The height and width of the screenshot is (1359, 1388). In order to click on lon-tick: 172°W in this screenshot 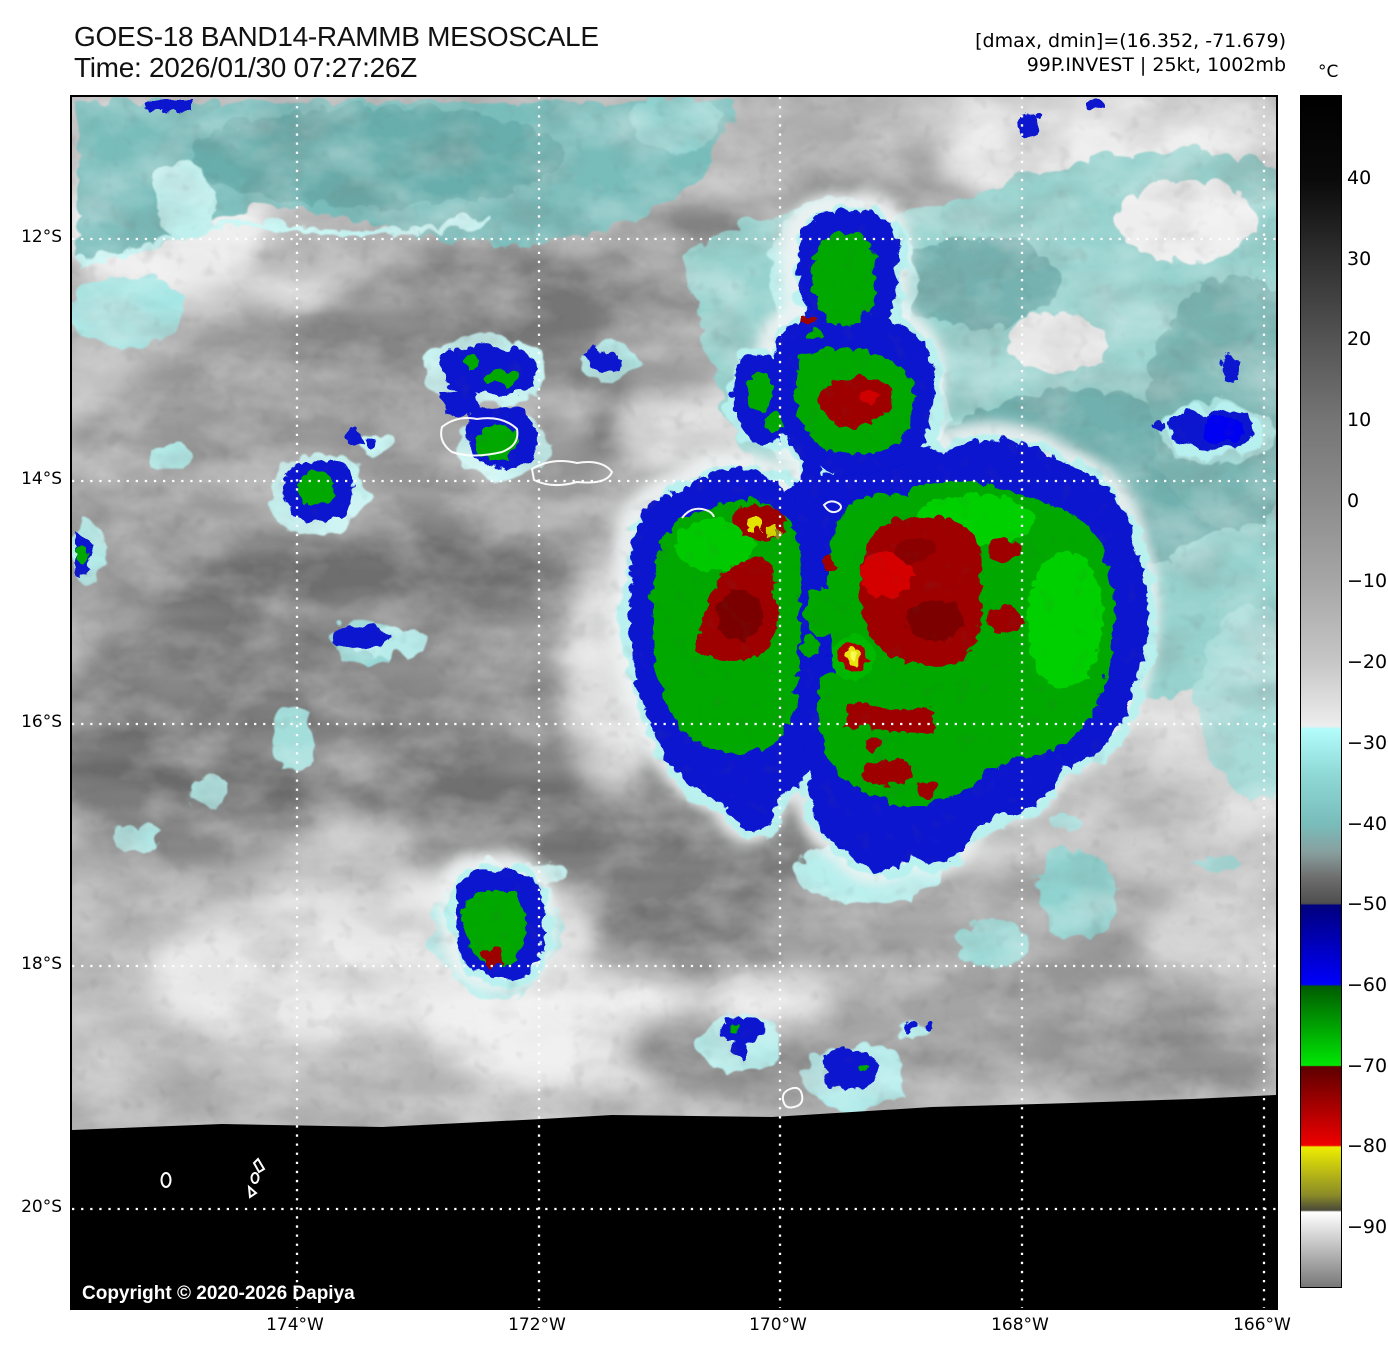, I will do `click(537, 1325)`.